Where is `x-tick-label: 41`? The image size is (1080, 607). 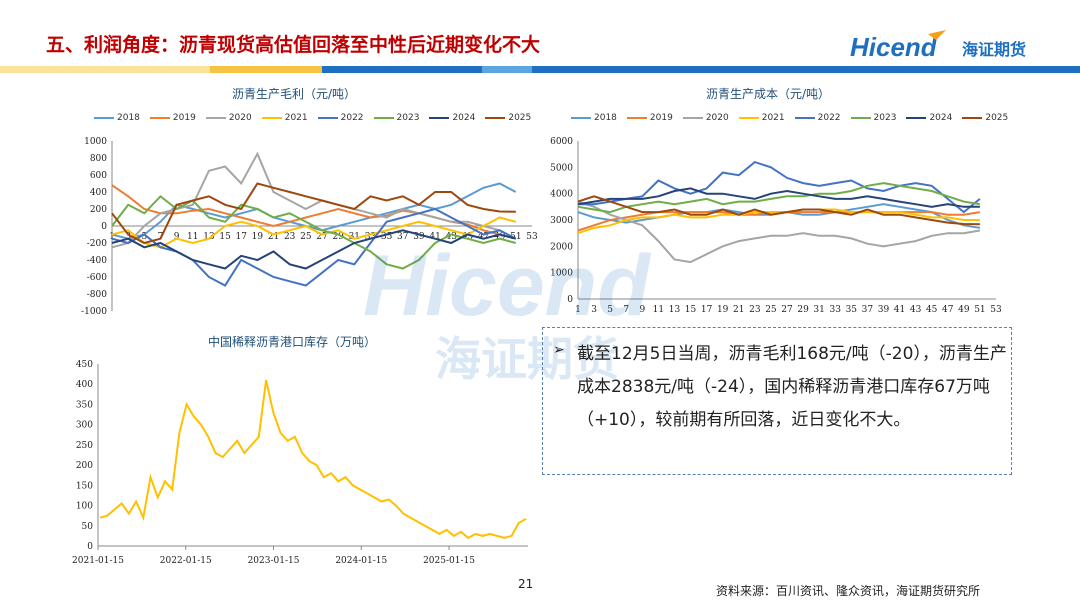
x-tick-label: 41 is located at coordinates (434, 237).